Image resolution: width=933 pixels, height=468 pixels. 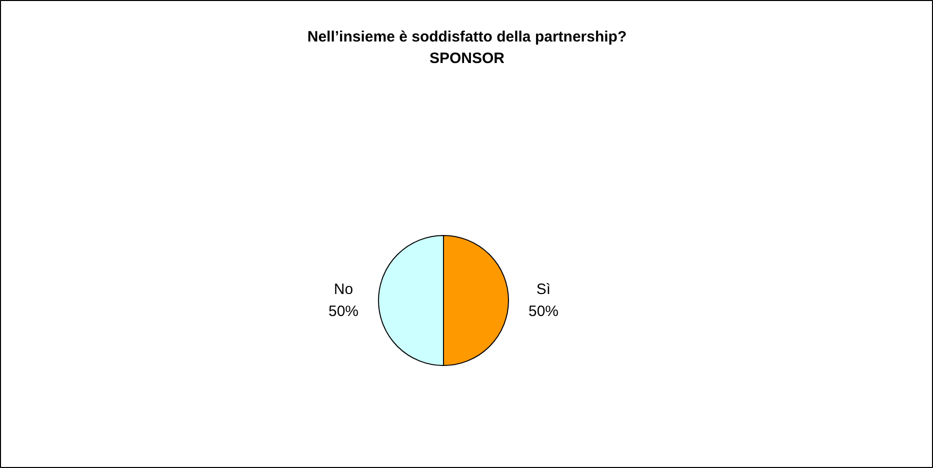 What do you see at coordinates (467, 47) in the screenshot?
I see `chart-title: Nell’insieme è soddisfatto della partnership? SPONSOR` at bounding box center [467, 47].